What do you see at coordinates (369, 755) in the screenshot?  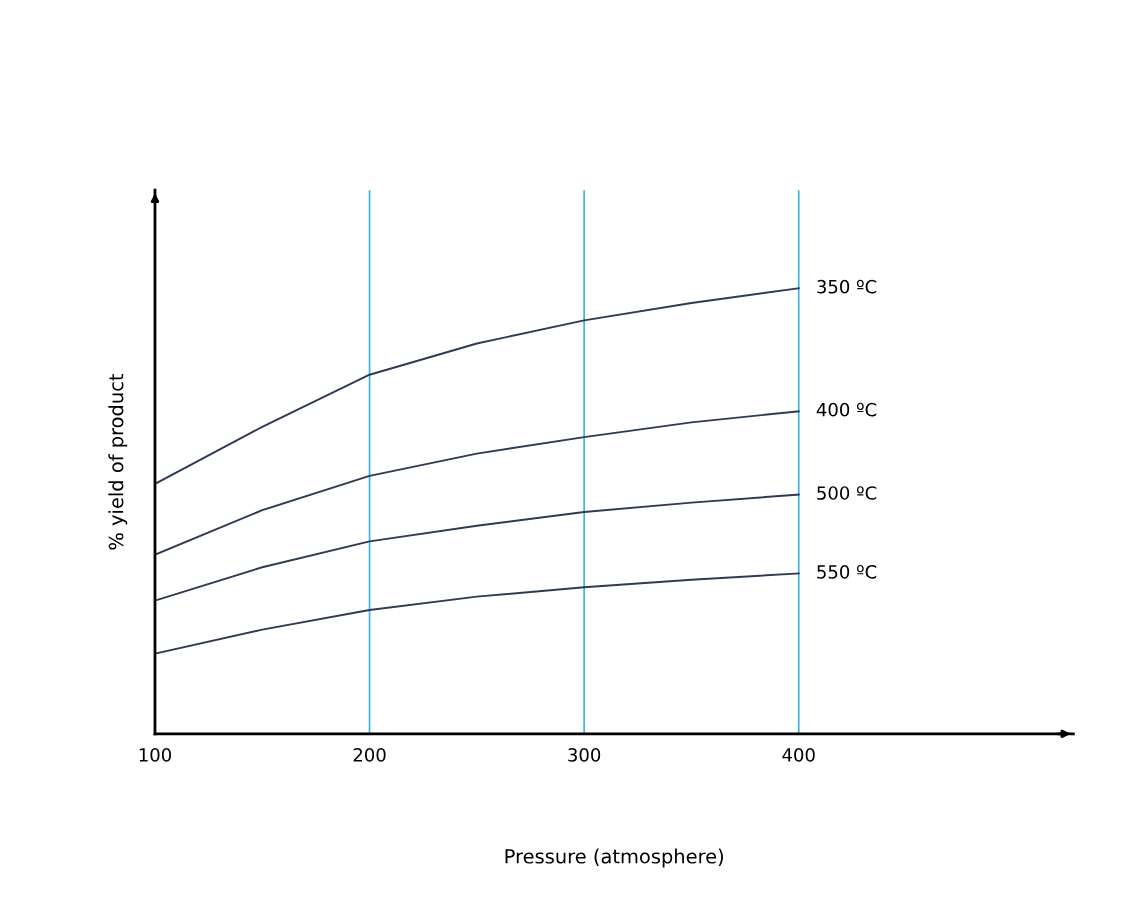 I see `x-tick-label: 200` at bounding box center [369, 755].